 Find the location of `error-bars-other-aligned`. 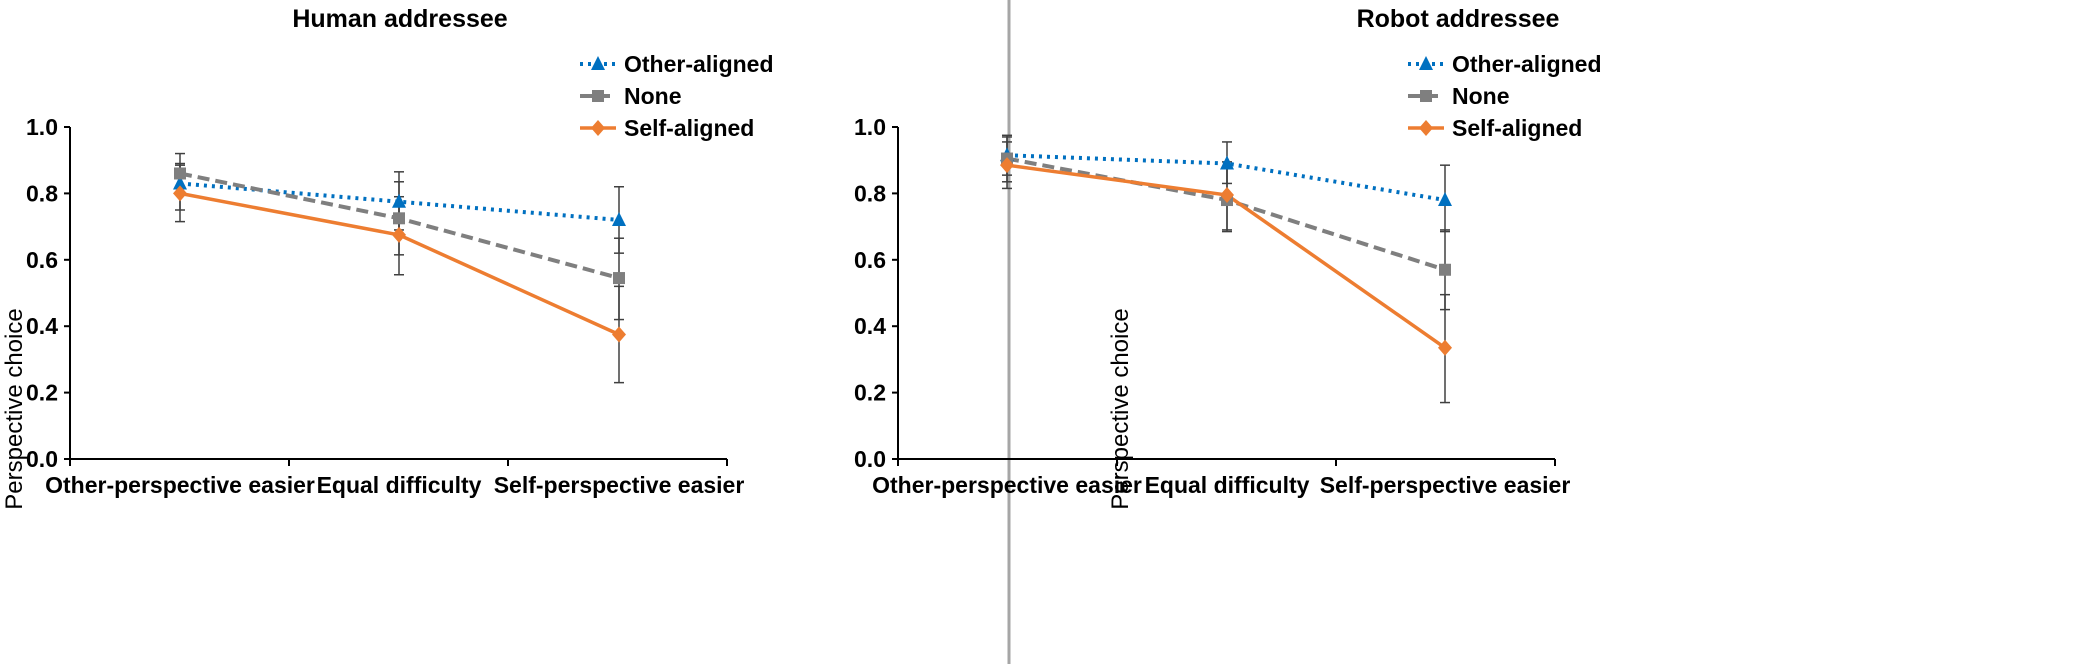

error-bars-other-aligned is located at coordinates (1226, 183).